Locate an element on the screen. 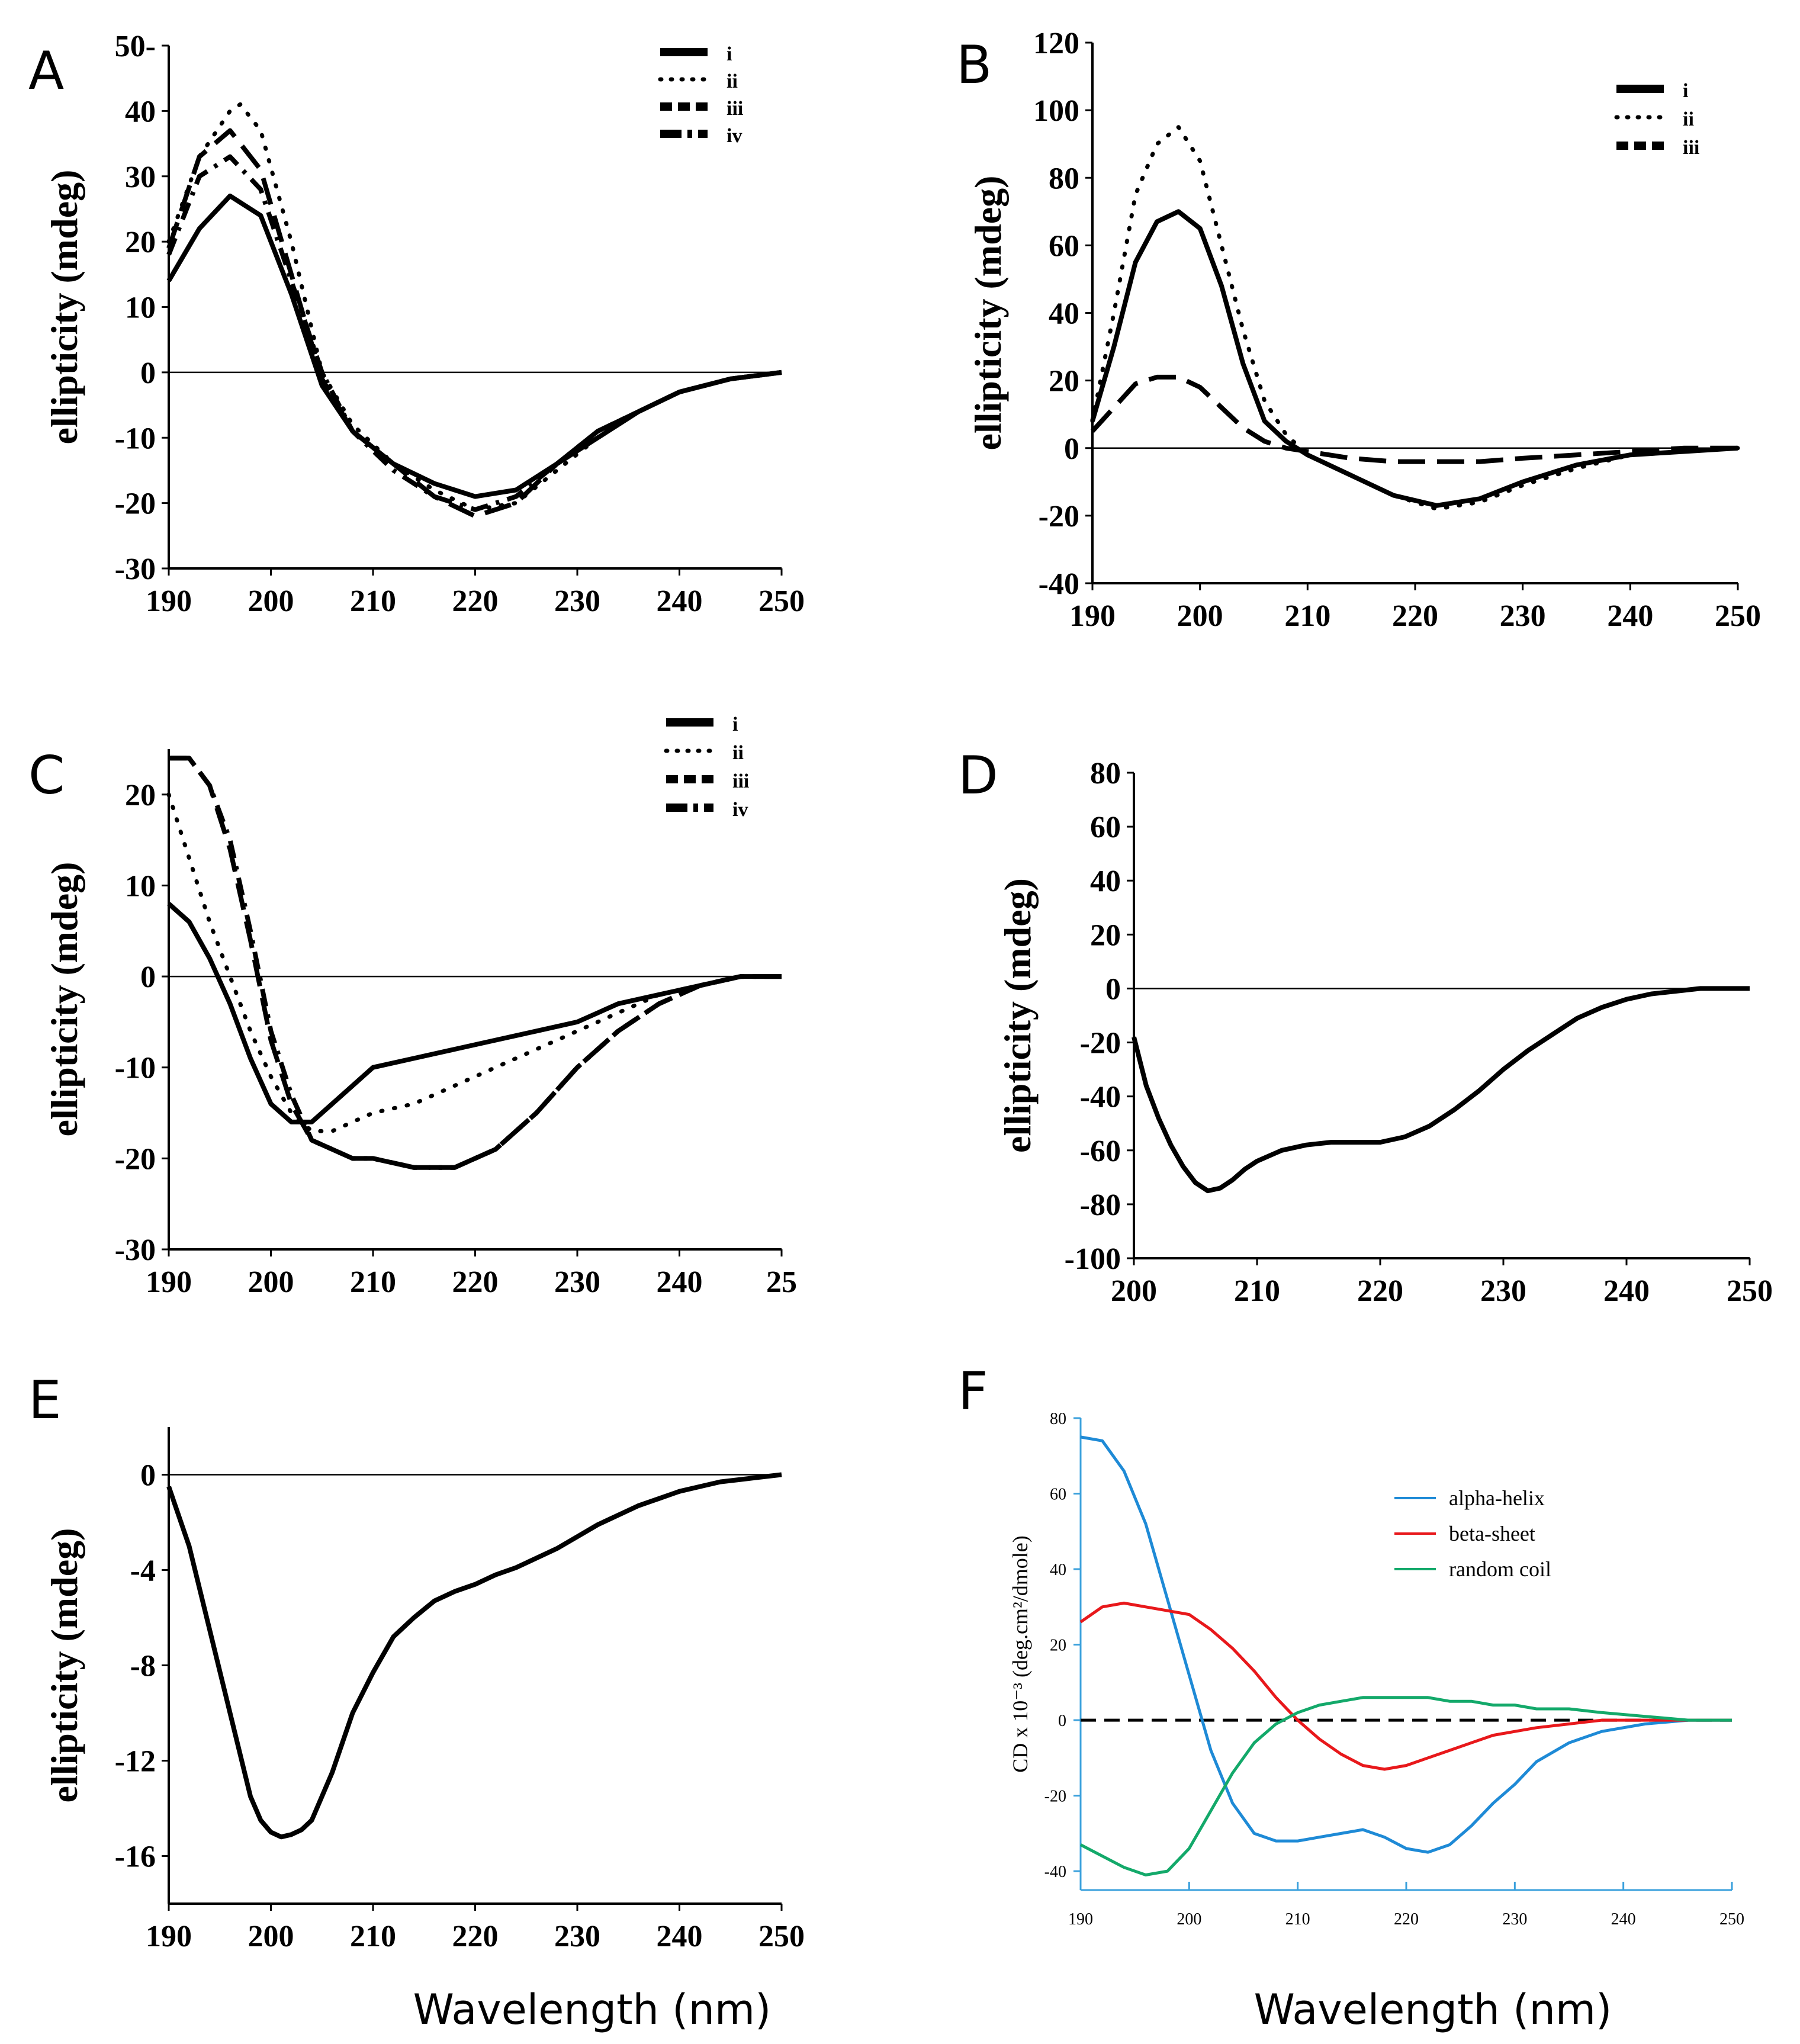 Image resolution: width=1800 pixels, height=2044 pixels. chart-e-y-tick-label: -16 is located at coordinates (135, 1857).